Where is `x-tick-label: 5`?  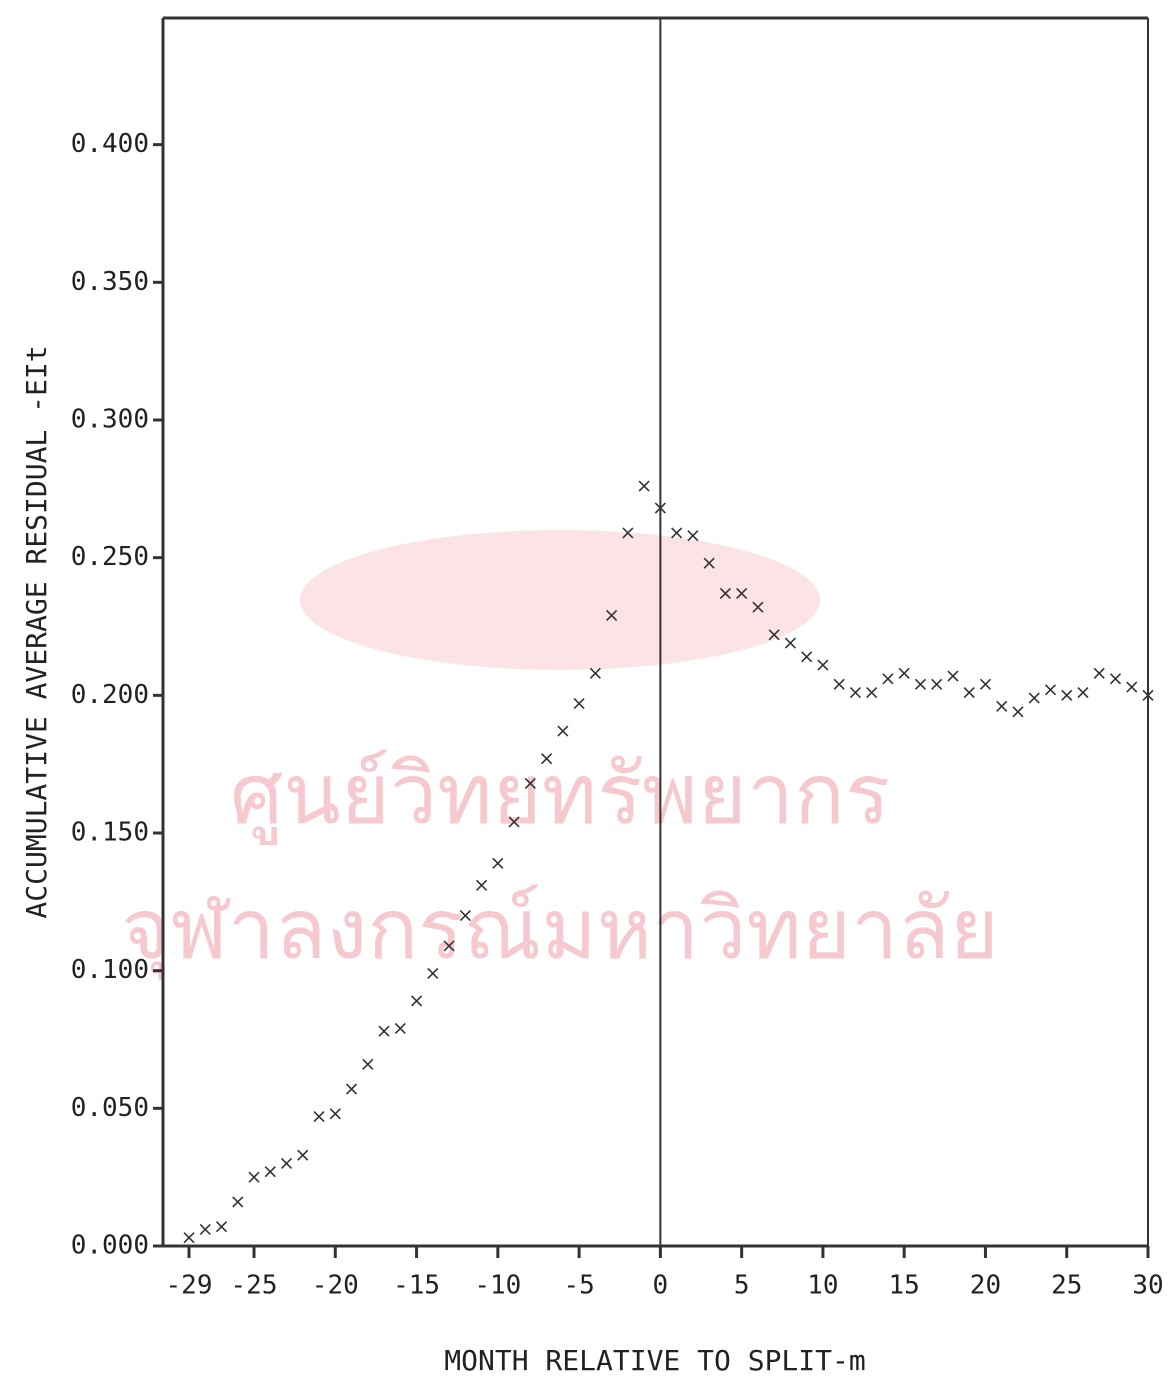 x-tick-label: 5 is located at coordinates (742, 1286).